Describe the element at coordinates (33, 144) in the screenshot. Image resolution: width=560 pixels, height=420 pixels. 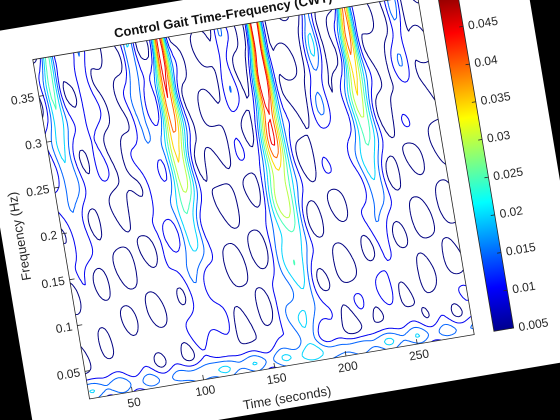
I see `y-tick-label: 0.3` at that location.